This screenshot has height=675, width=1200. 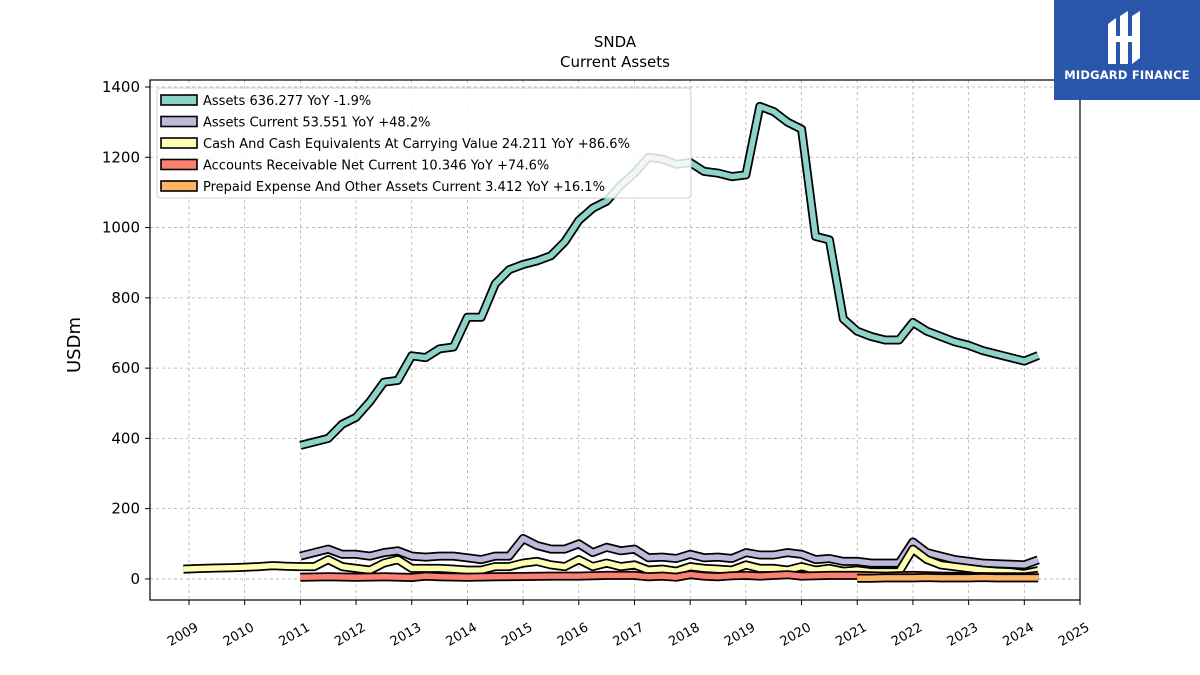 What do you see at coordinates (740, 635) in the screenshot?
I see `x-tick-label: 2019` at bounding box center [740, 635].